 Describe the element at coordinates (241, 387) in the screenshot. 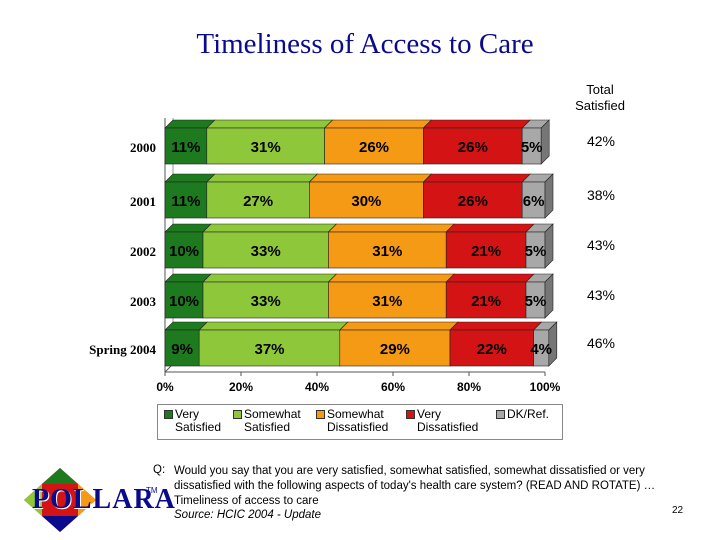

I see `x-tick-label: 20%` at that location.